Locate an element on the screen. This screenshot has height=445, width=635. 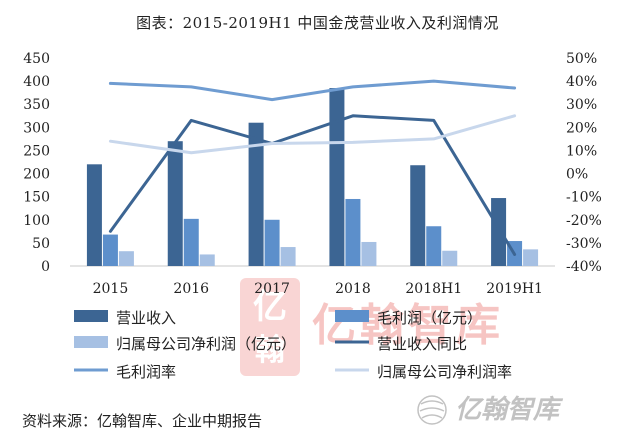
x-axis-tick-label: 2016 is located at coordinates (191, 289).